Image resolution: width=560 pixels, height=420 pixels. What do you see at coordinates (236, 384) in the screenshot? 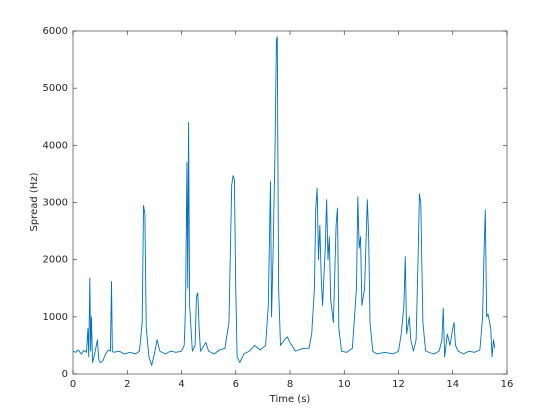
I see `x-tick-label: 6` at bounding box center [236, 384].